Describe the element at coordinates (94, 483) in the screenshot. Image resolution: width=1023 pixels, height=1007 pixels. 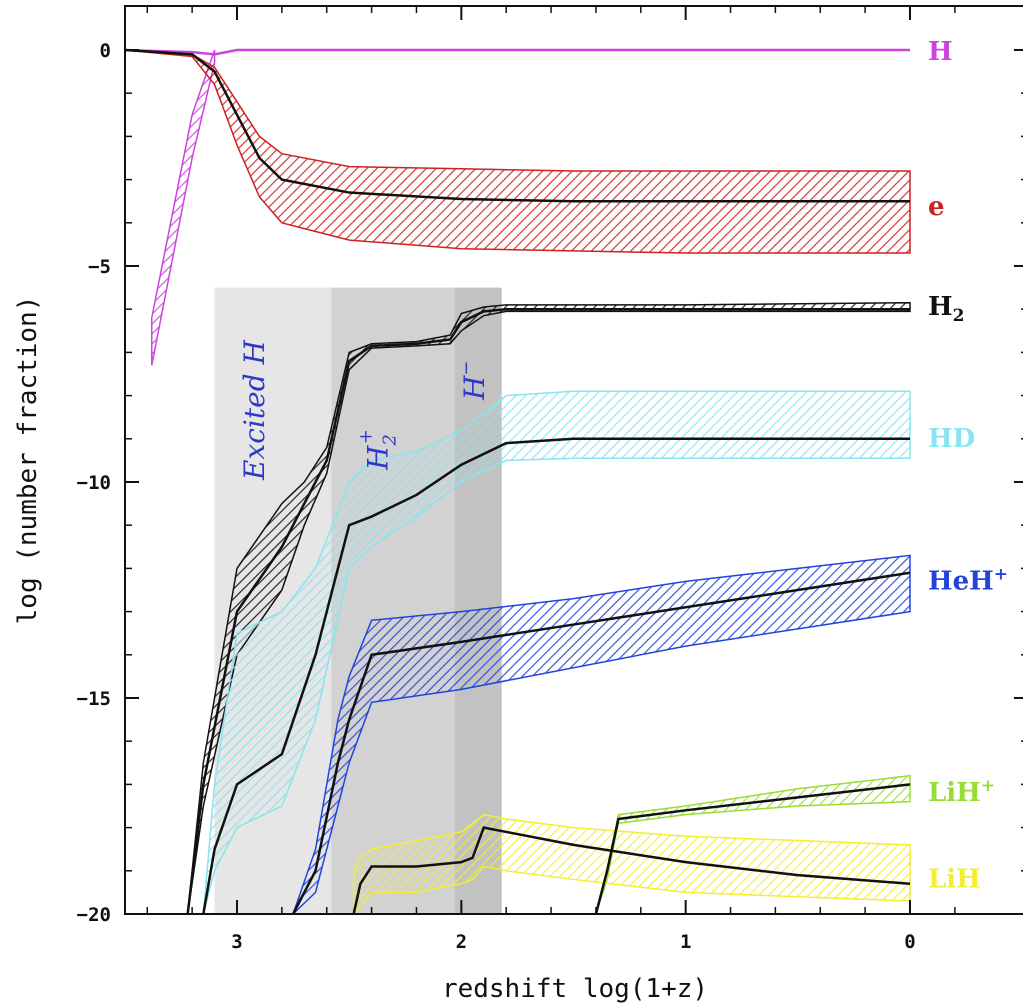
I see `y-tick-label: −10` at that location.